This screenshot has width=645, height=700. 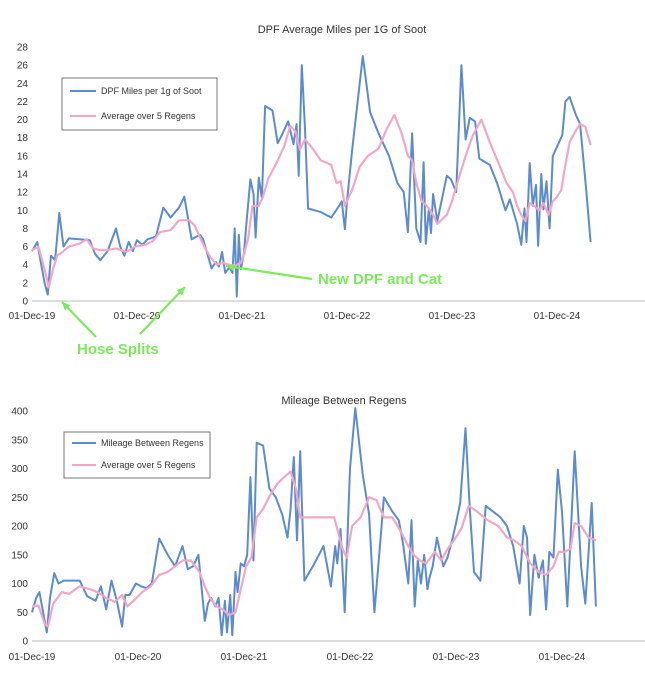 I want to click on y-tick-label: 200, so click(x=19, y=527).